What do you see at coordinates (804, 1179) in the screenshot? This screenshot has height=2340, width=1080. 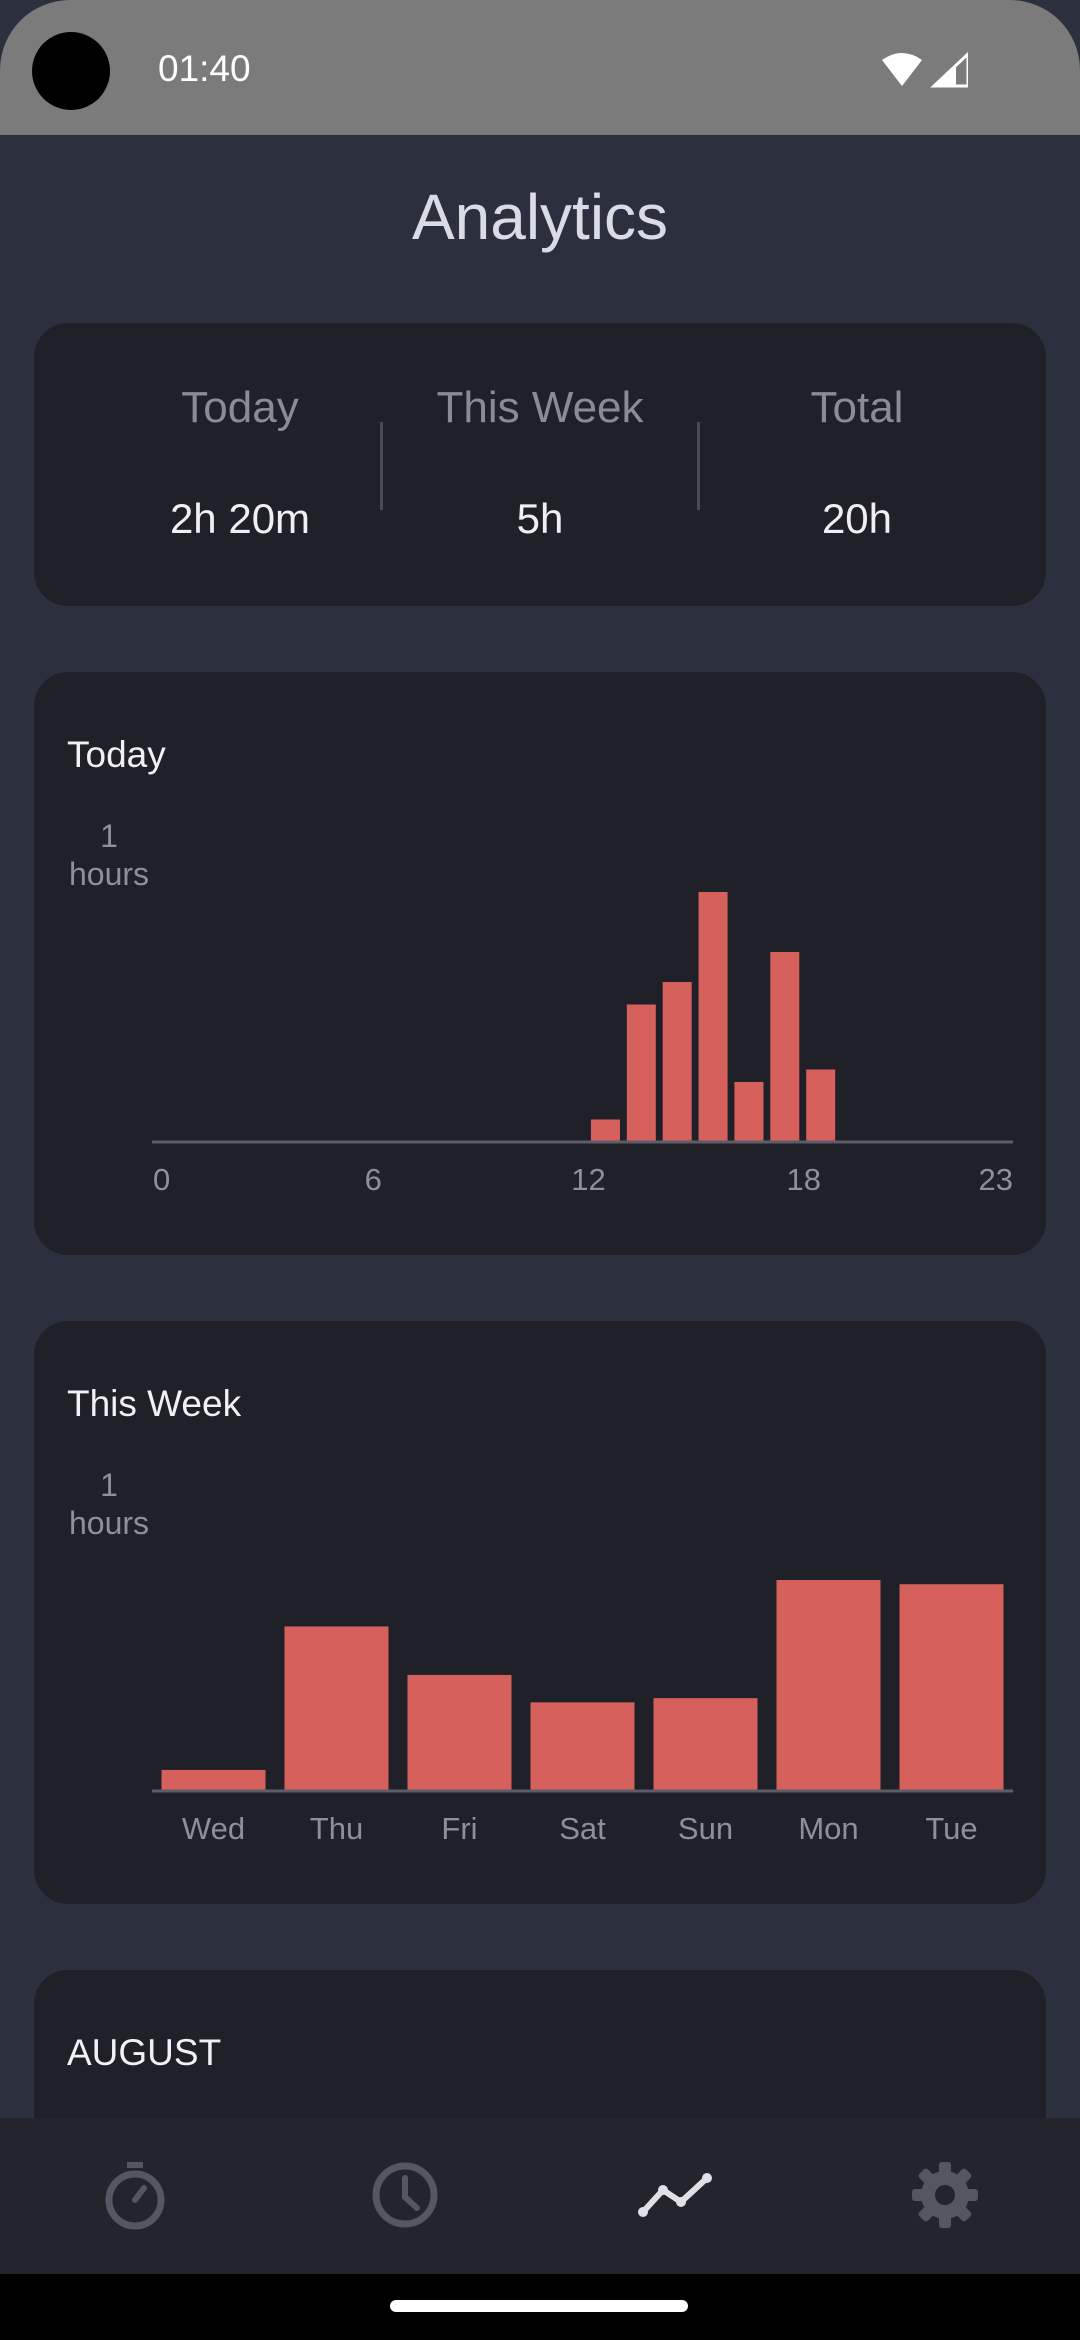 I see `x-tick-label: 18` at bounding box center [804, 1179].